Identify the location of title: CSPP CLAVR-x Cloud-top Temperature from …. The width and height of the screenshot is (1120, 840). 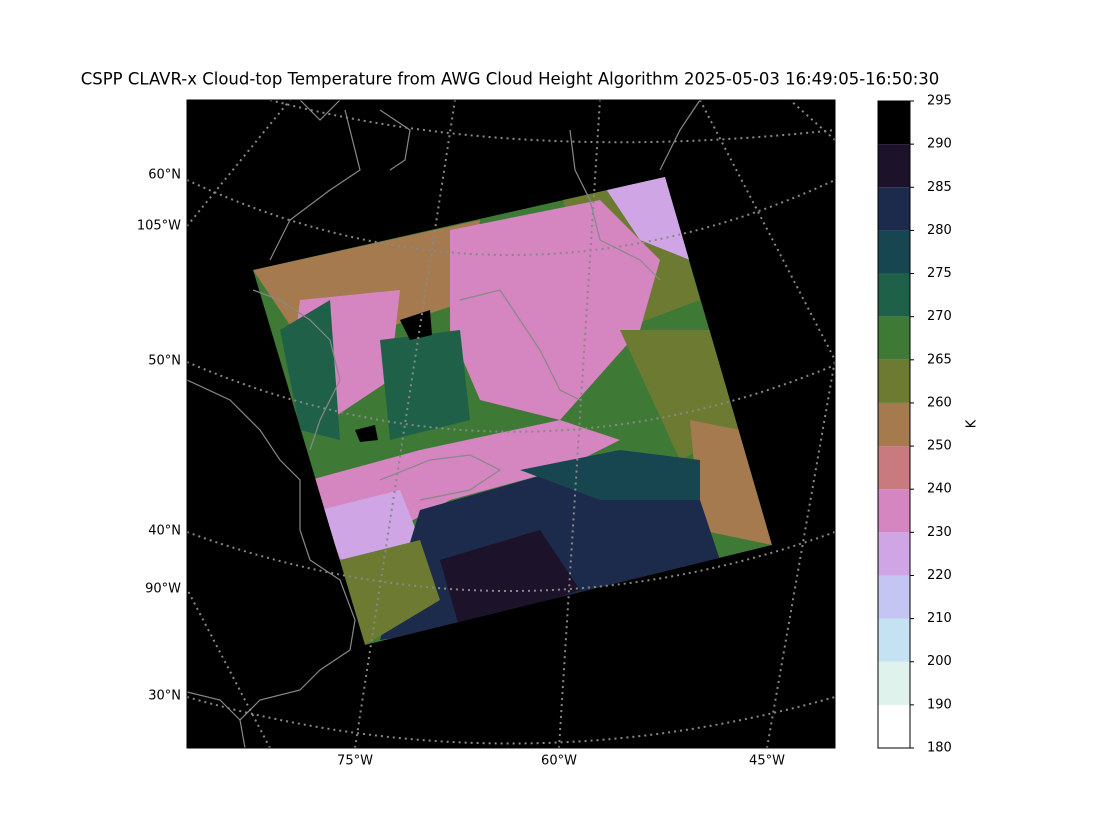
(510, 79).